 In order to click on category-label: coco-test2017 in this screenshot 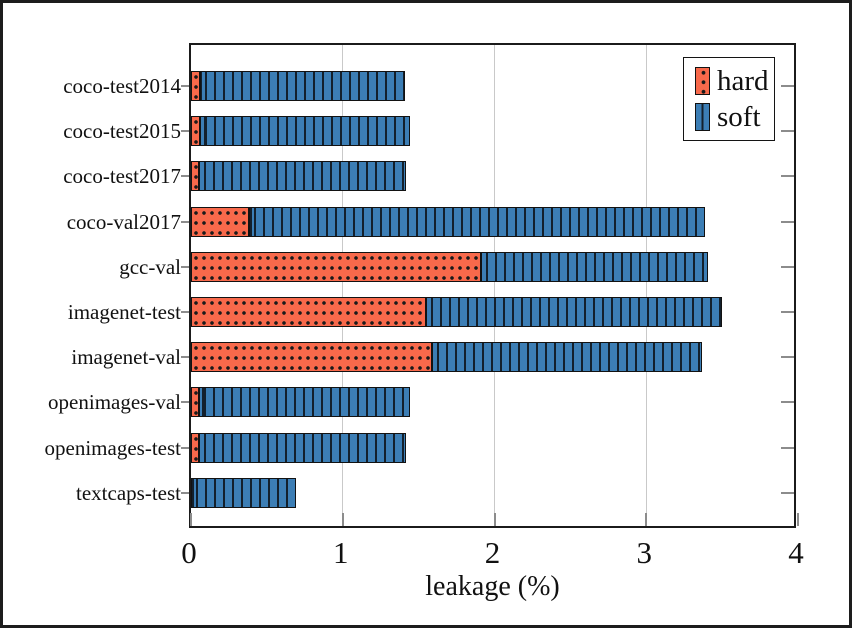, I will do `click(122, 176)`.